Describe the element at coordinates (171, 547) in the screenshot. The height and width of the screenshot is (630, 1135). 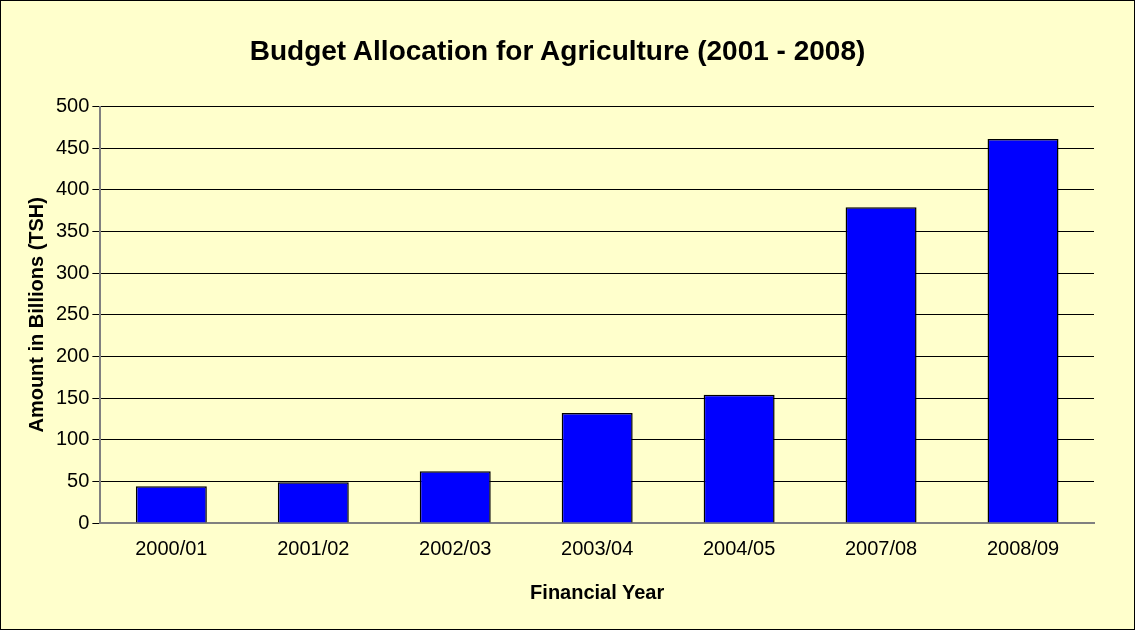
I see `x-tick-label: 2000/01` at that location.